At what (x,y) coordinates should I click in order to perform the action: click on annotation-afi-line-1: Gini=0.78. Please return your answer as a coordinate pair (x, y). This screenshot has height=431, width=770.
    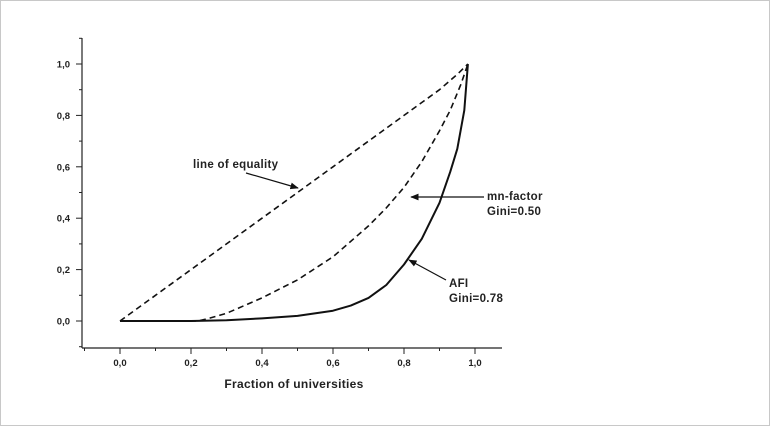
    Looking at the image, I should click on (476, 299).